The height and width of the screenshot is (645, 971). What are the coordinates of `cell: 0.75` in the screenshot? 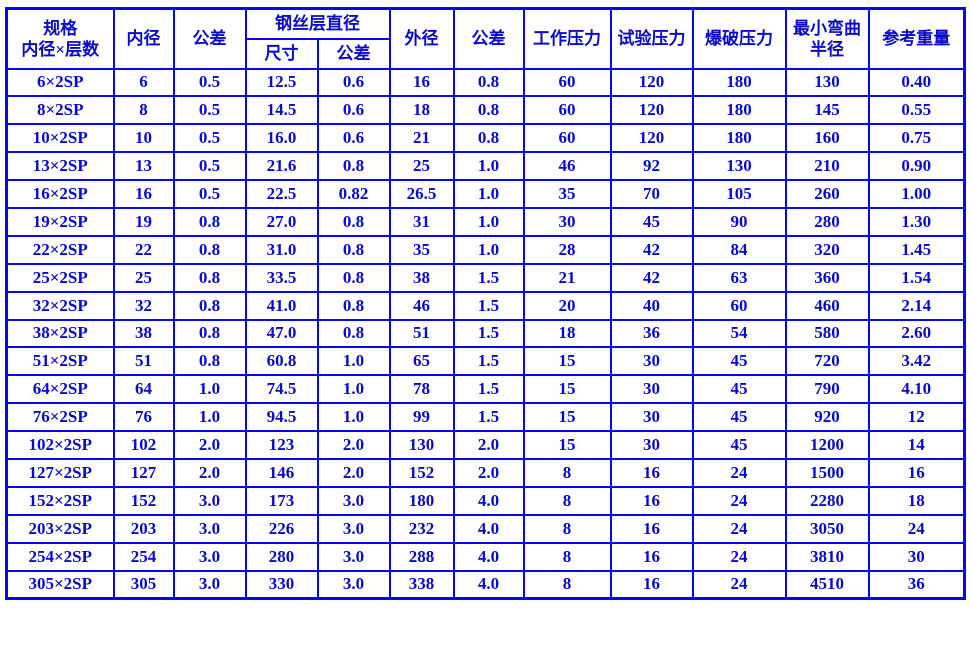 It's located at (916, 138).